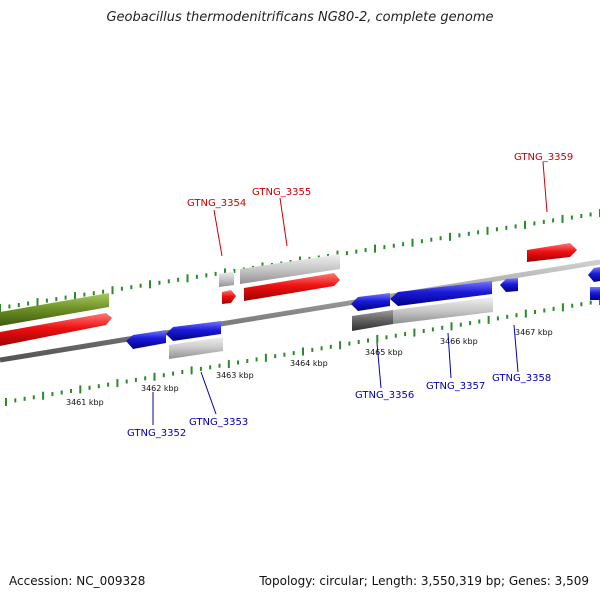 Image resolution: width=600 pixels, height=600 pixels. I want to click on kbp-label-3461: 3461 kbp, so click(85, 402).